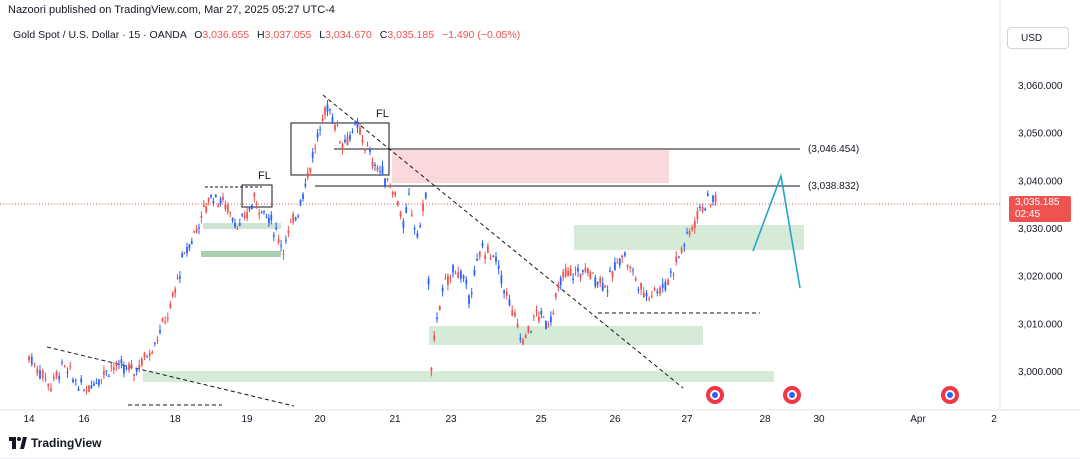  Describe the element at coordinates (395, 419) in the screenshot. I see `x-tick-label: 21` at that location.